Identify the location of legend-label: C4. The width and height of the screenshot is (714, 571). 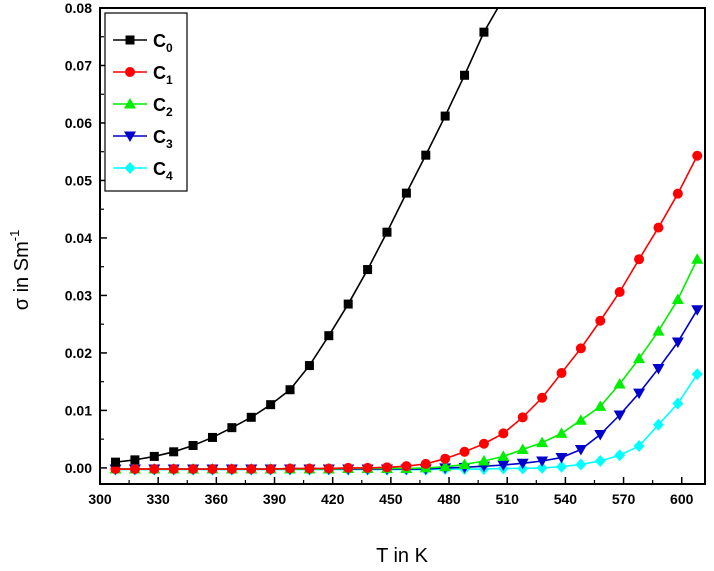
(163, 171).